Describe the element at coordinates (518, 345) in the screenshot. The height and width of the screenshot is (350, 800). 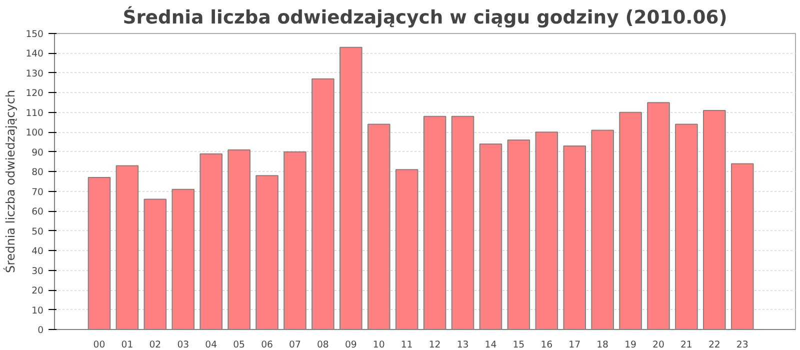
I see `x-tick-label: 15` at that location.